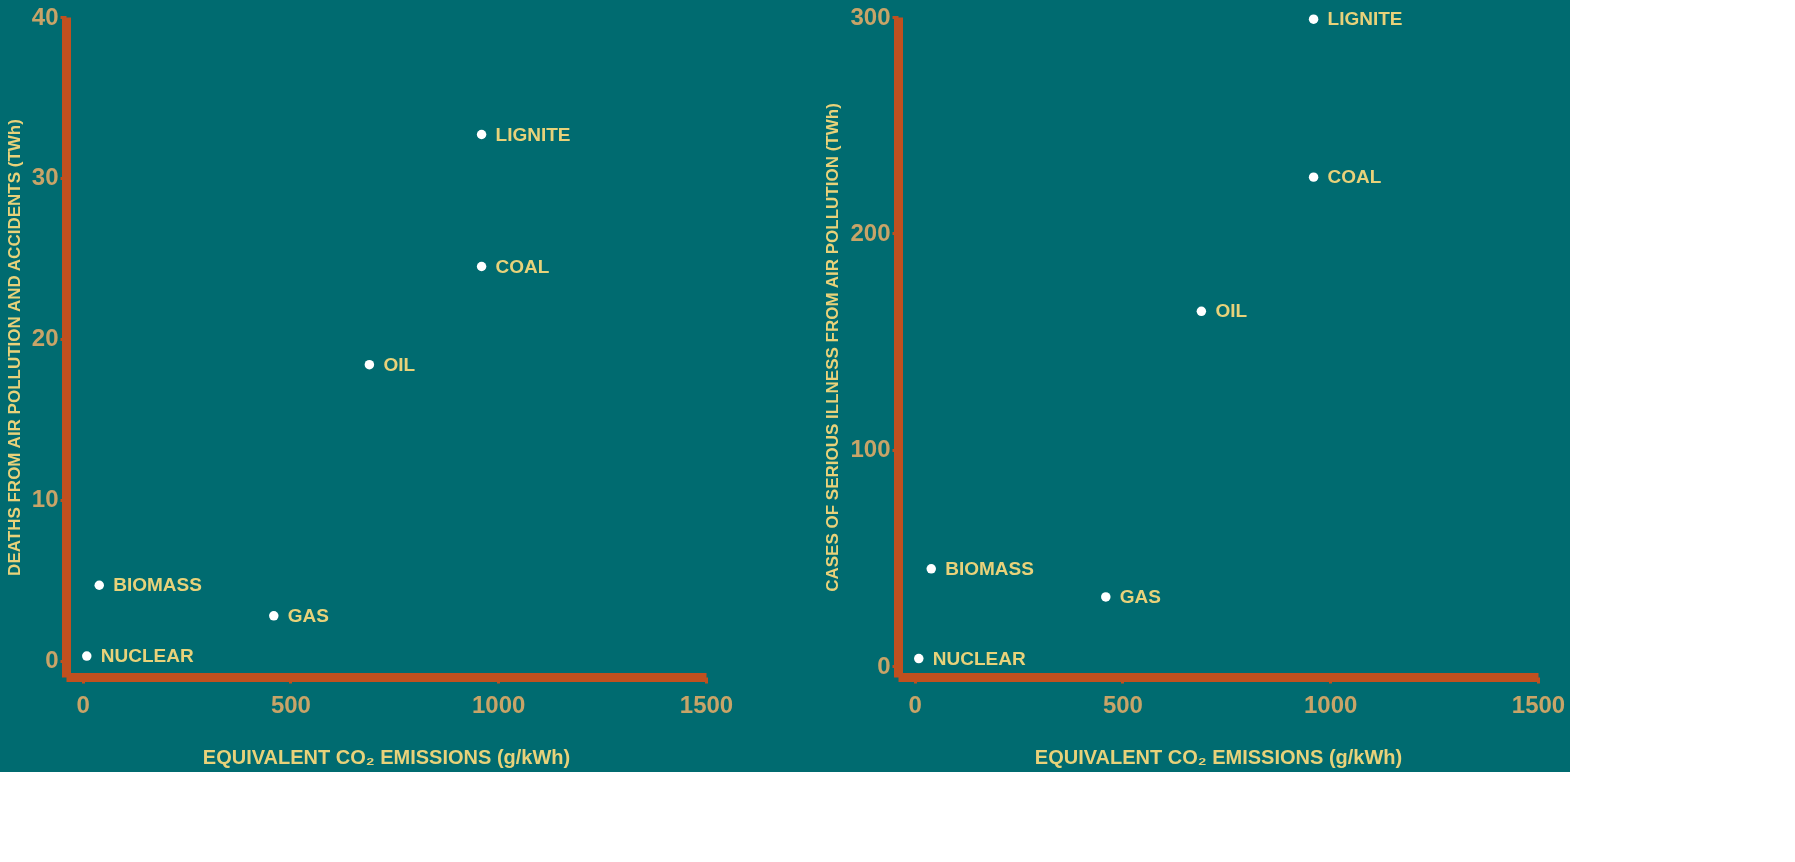 This screenshot has width=1795, height=862. I want to click on y-axis-title: DEATHS FROM AIR POLLUTION AND ACCIDENTS (TWh), so click(14, 347).